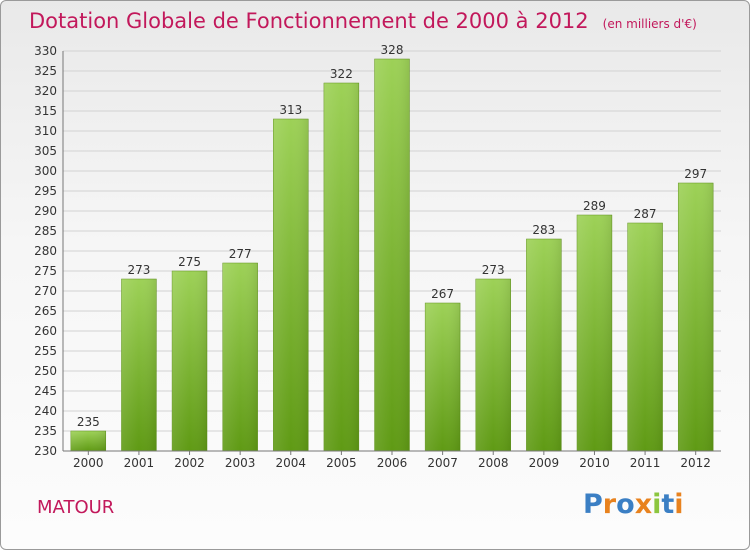 The image size is (750, 550). I want to click on bar-shine-2001, so click(139, 365).